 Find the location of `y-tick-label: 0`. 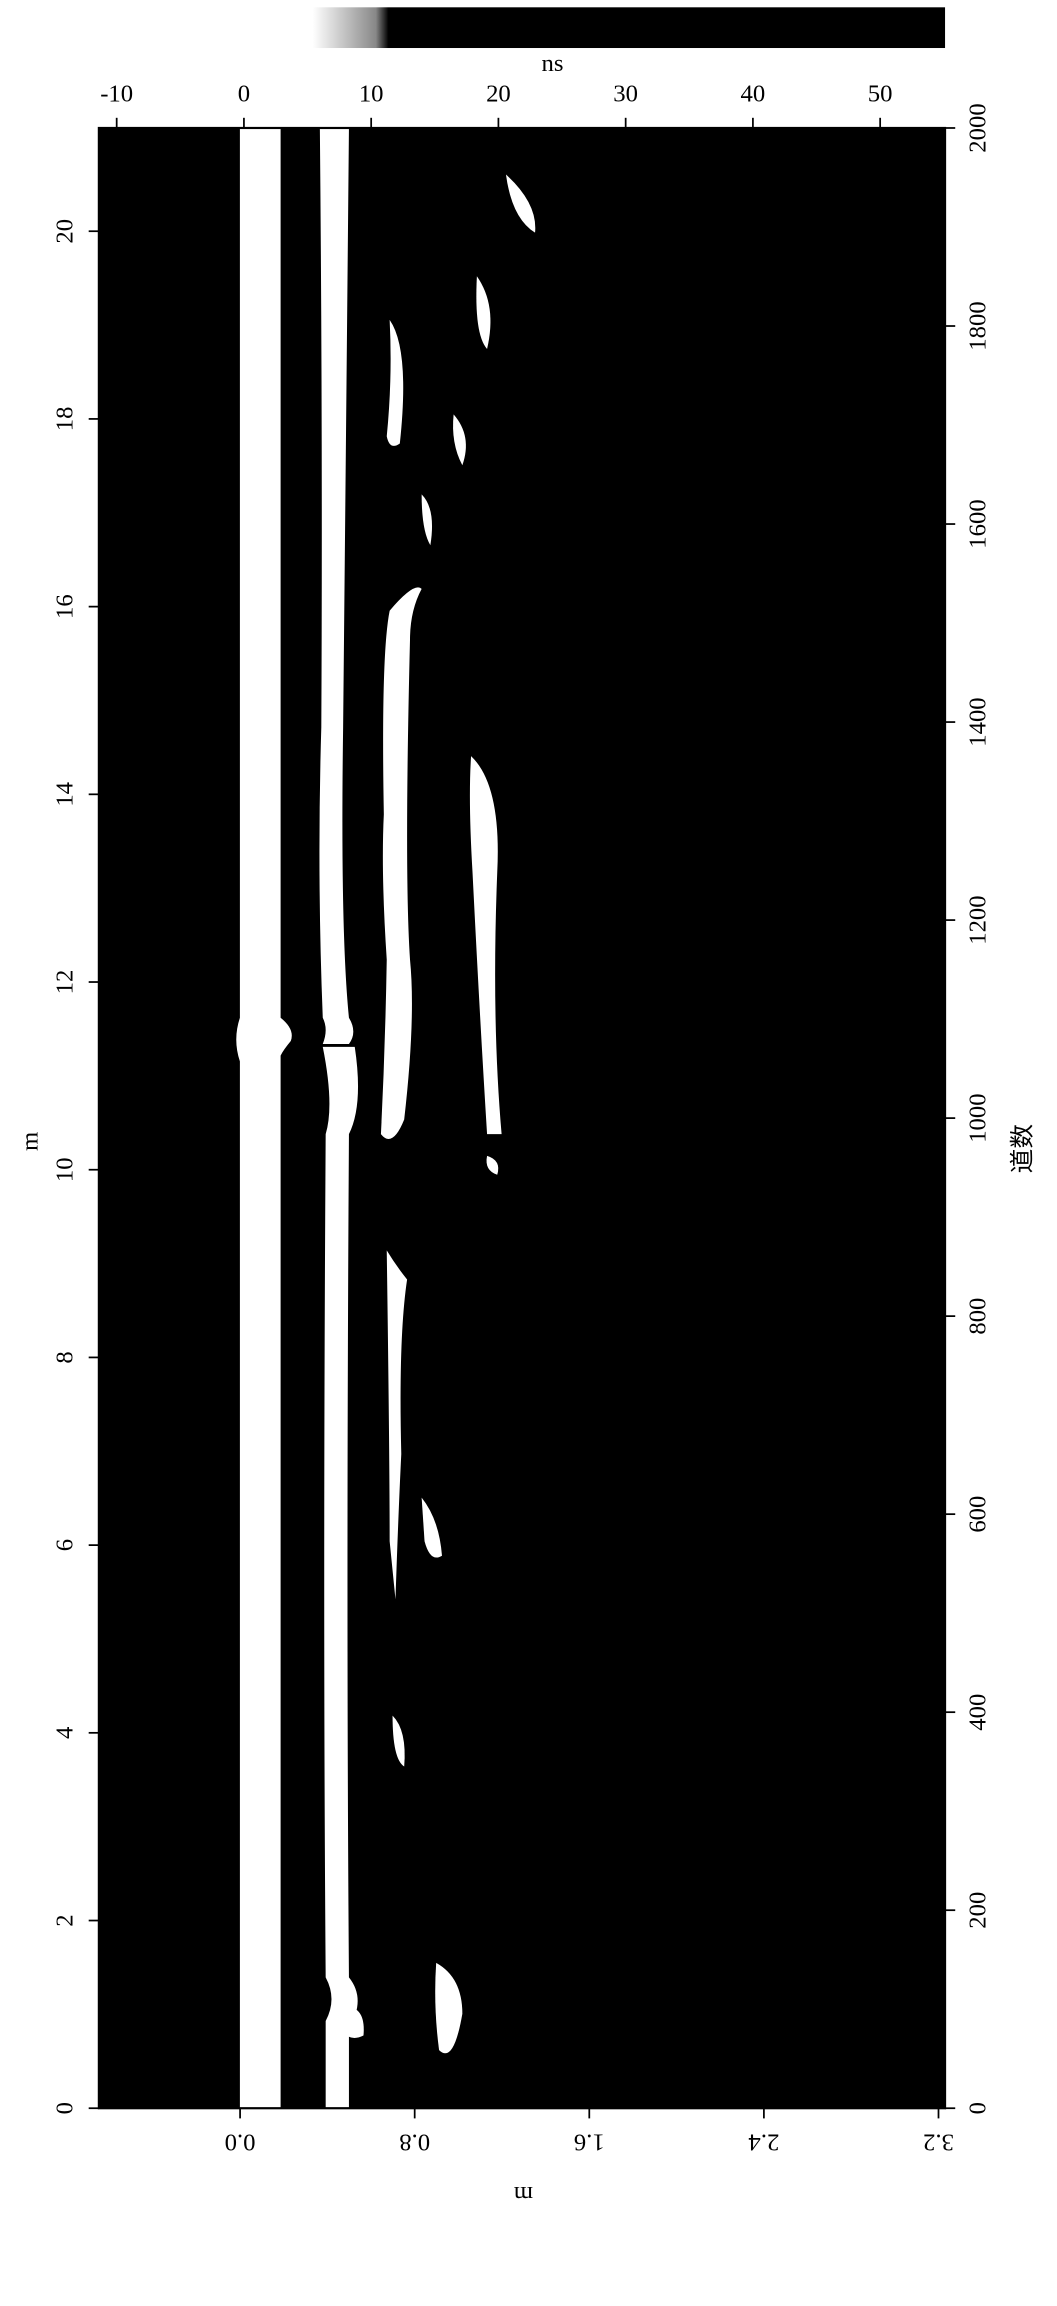

y-tick-label: 0 is located at coordinates (65, 2108).